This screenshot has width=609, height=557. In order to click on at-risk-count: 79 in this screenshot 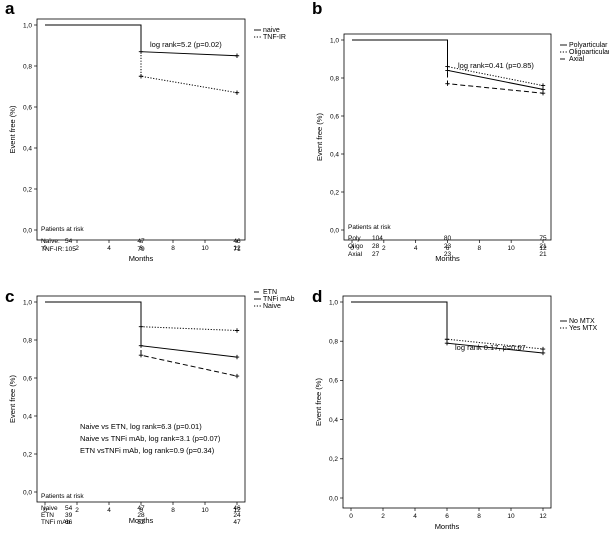, I will do `click(141, 249)`.